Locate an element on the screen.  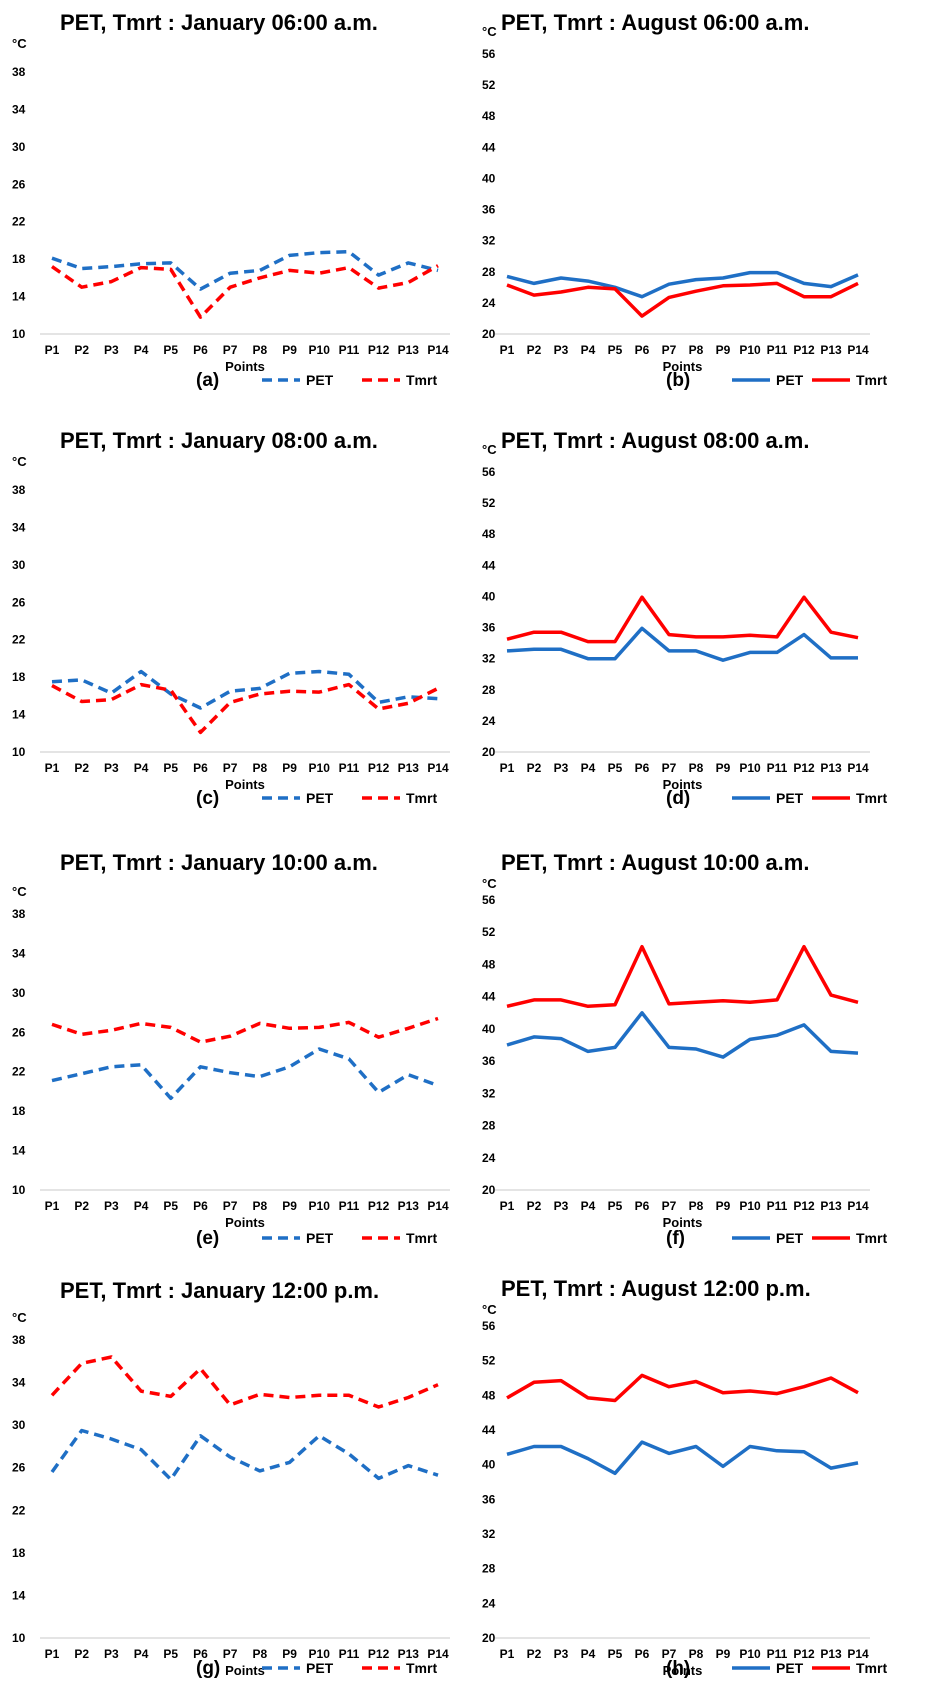
panel-label: (h) is located at coordinates (678, 1668).